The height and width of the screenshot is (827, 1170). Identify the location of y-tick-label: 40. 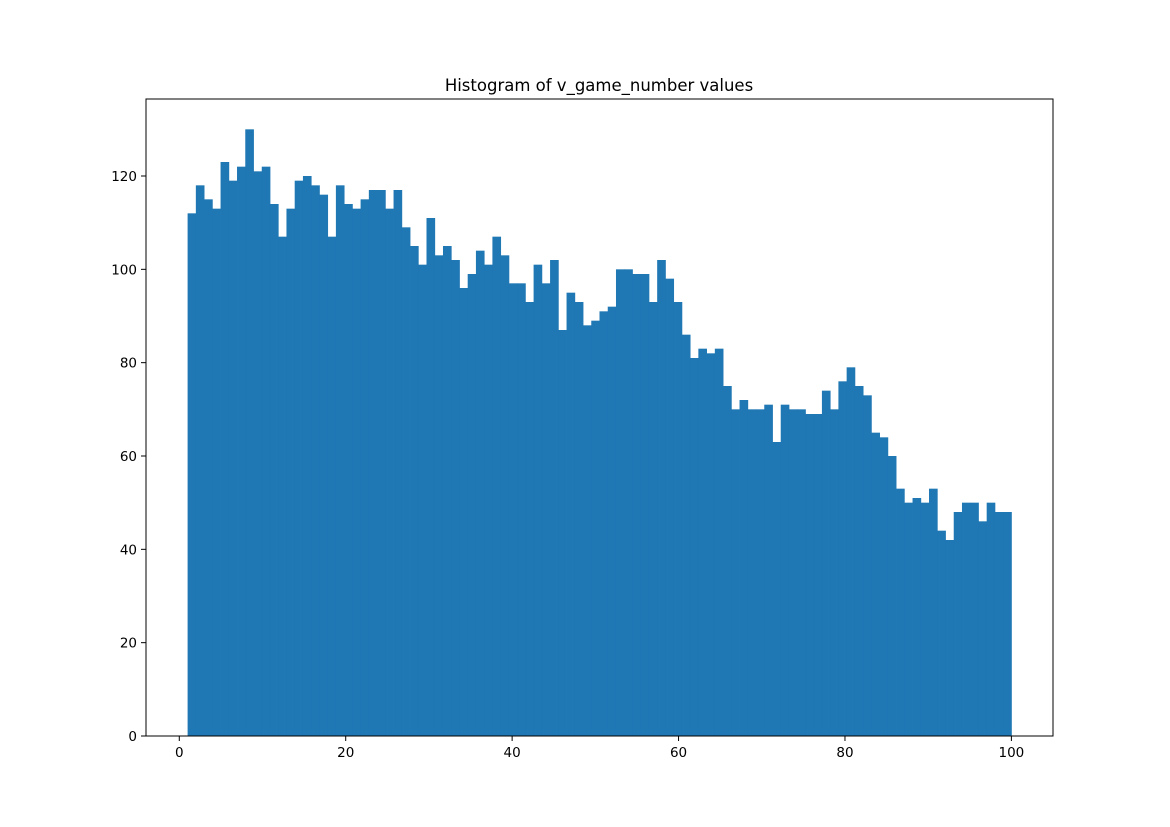
(128, 550).